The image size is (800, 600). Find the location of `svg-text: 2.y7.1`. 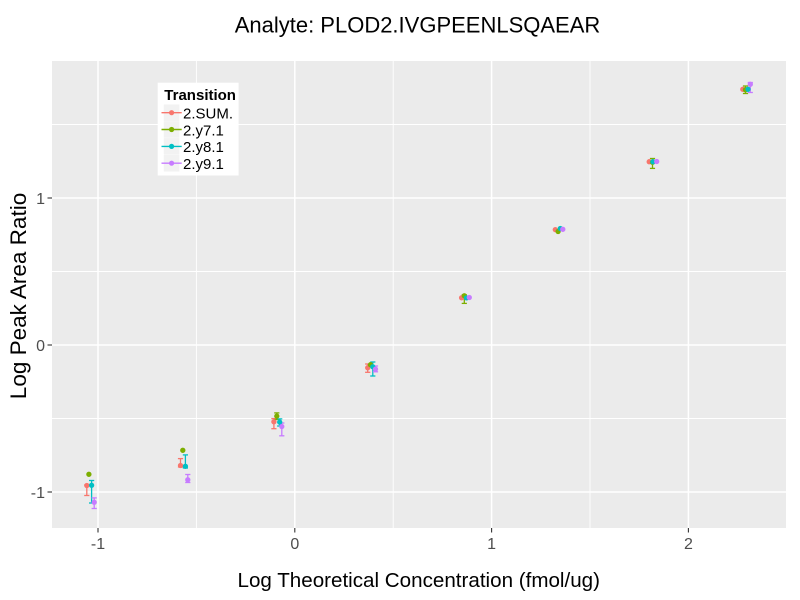

svg-text: 2.y7.1 is located at coordinates (203, 130).